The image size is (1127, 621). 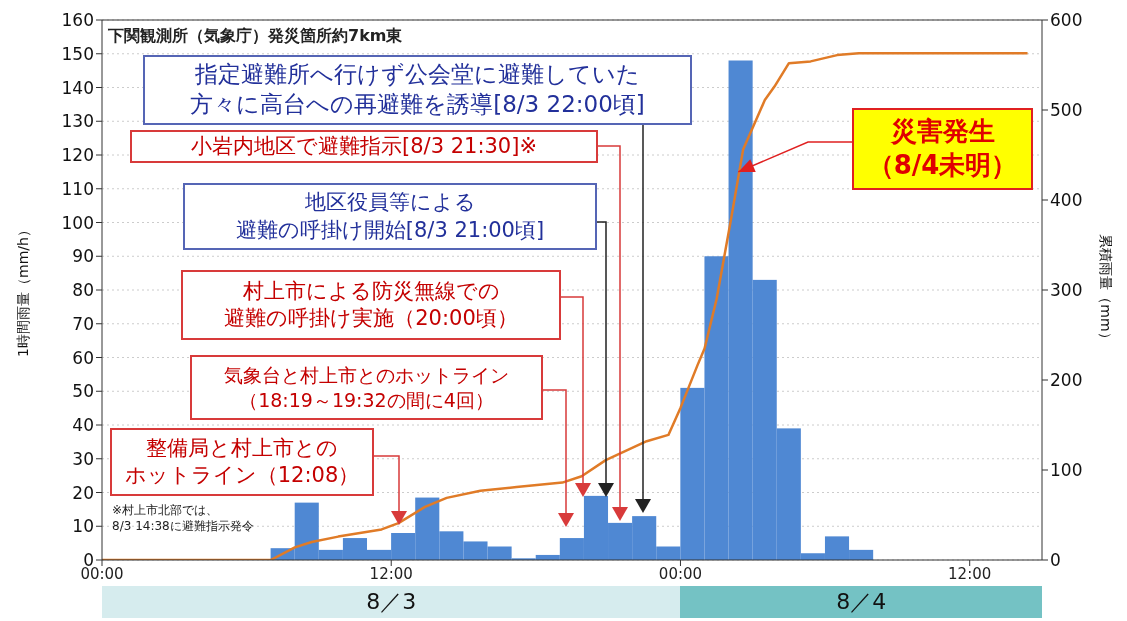 I want to click on y-axis-title: 1時間雨量（mm/h）, so click(x=23, y=290).